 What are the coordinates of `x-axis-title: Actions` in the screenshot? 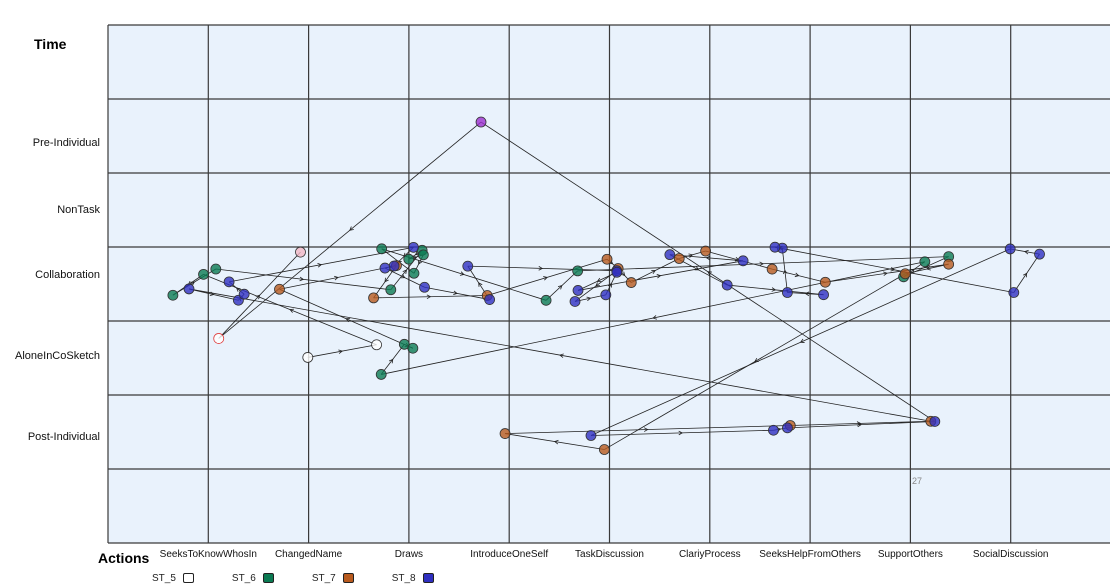 It's located at (124, 558).